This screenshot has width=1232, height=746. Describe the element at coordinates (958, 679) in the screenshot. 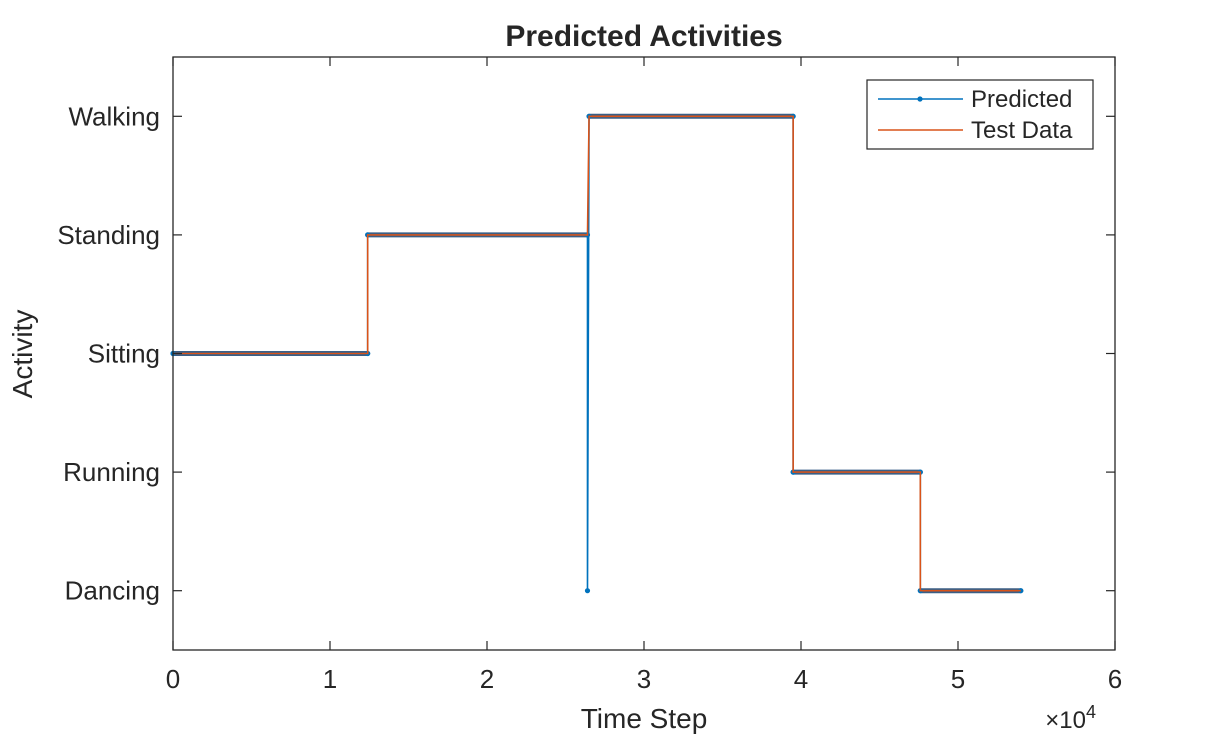

I see `x-tick-label-5: 5` at that location.